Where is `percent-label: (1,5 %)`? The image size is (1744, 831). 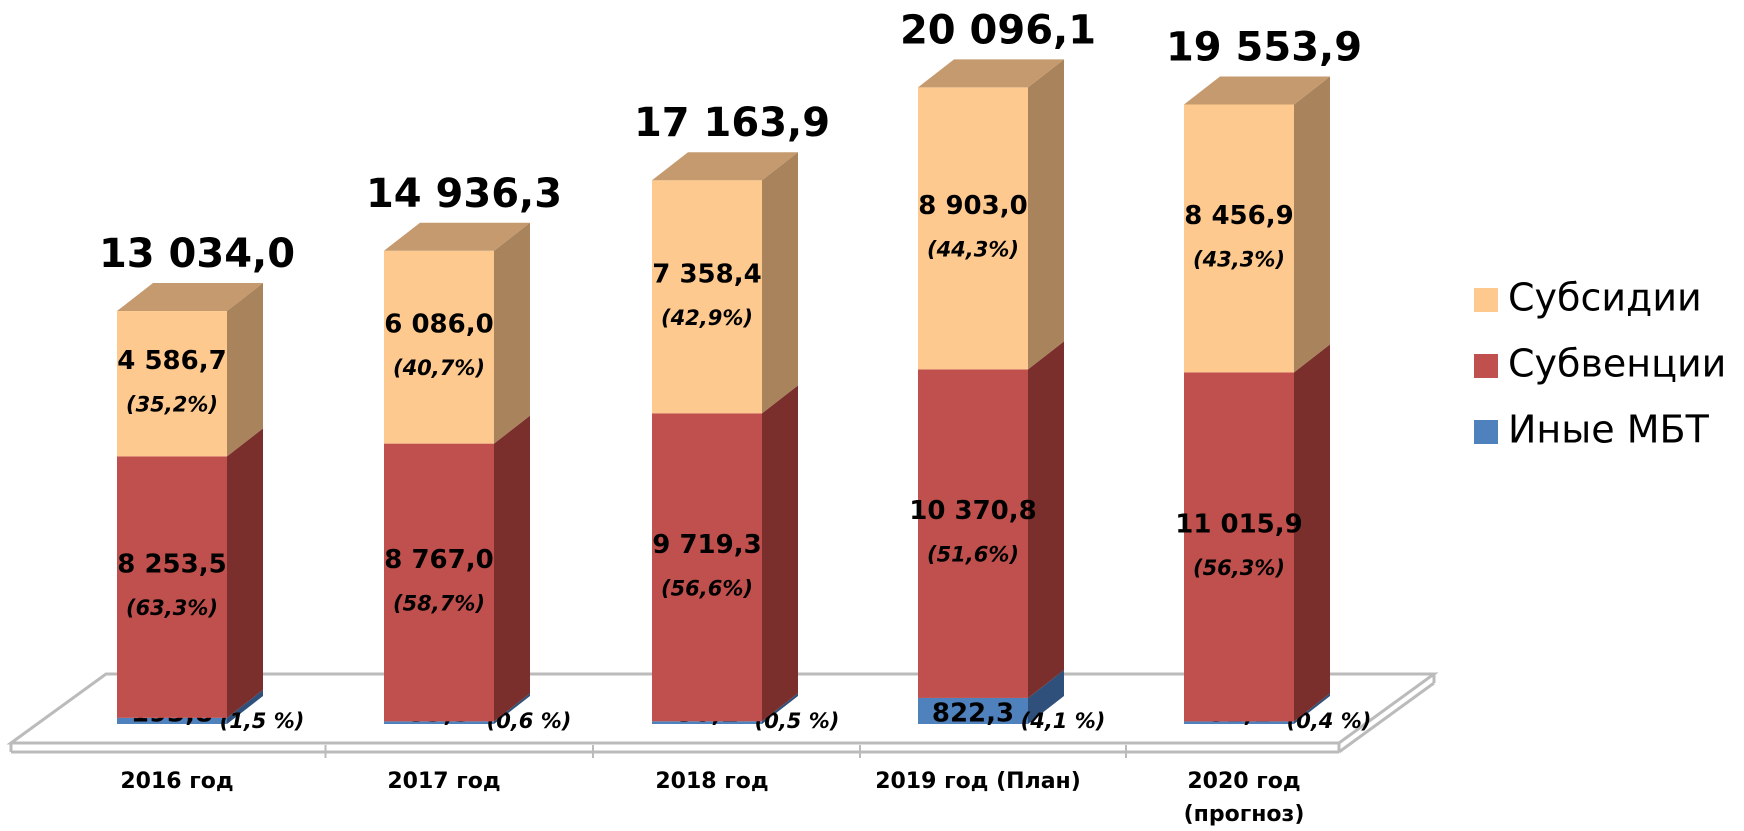 percent-label: (1,5 %) is located at coordinates (262, 721).